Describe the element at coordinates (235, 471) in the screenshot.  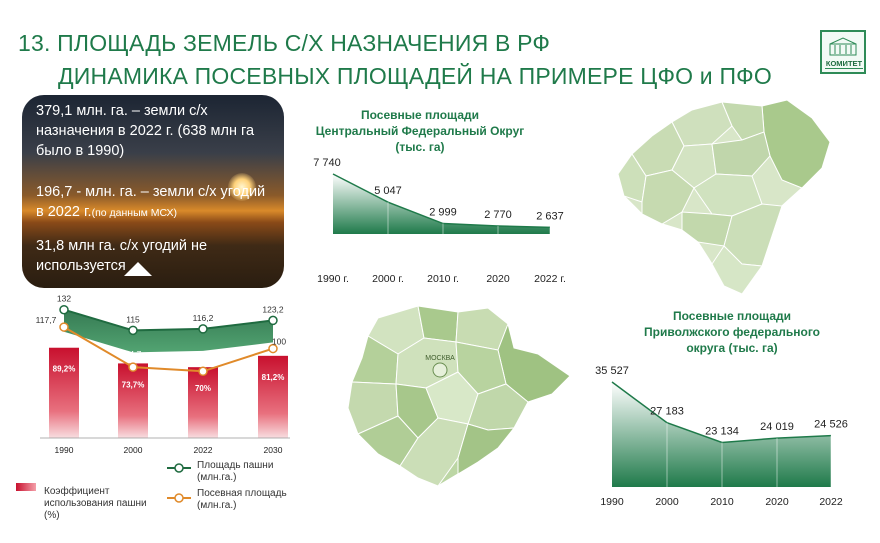
I see `legend-arable-label: Площадь пашни (млн.га.)` at that location.